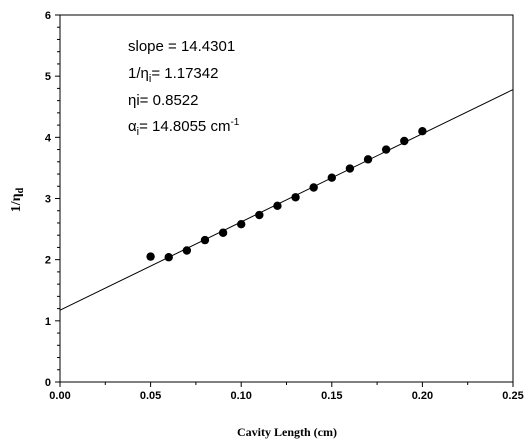 This screenshot has height=445, width=527. What do you see at coordinates (234, 122) in the screenshot?
I see `annotation-alpha-sup: -1` at bounding box center [234, 122].